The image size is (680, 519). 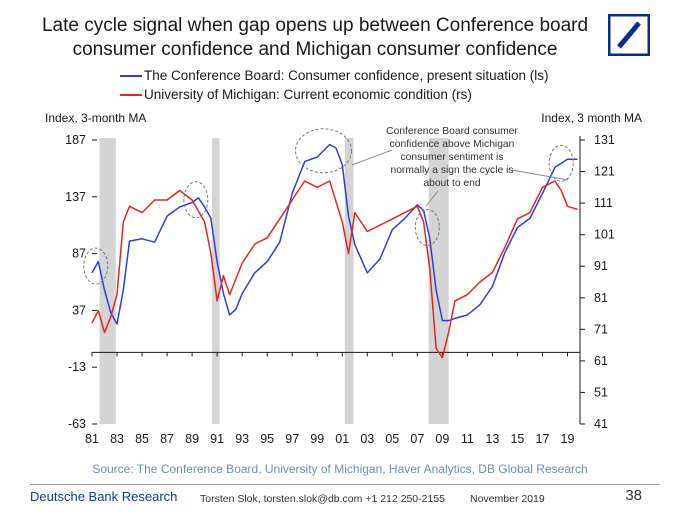 I want to click on right-tick-label-6: 71, so click(x=601, y=329).